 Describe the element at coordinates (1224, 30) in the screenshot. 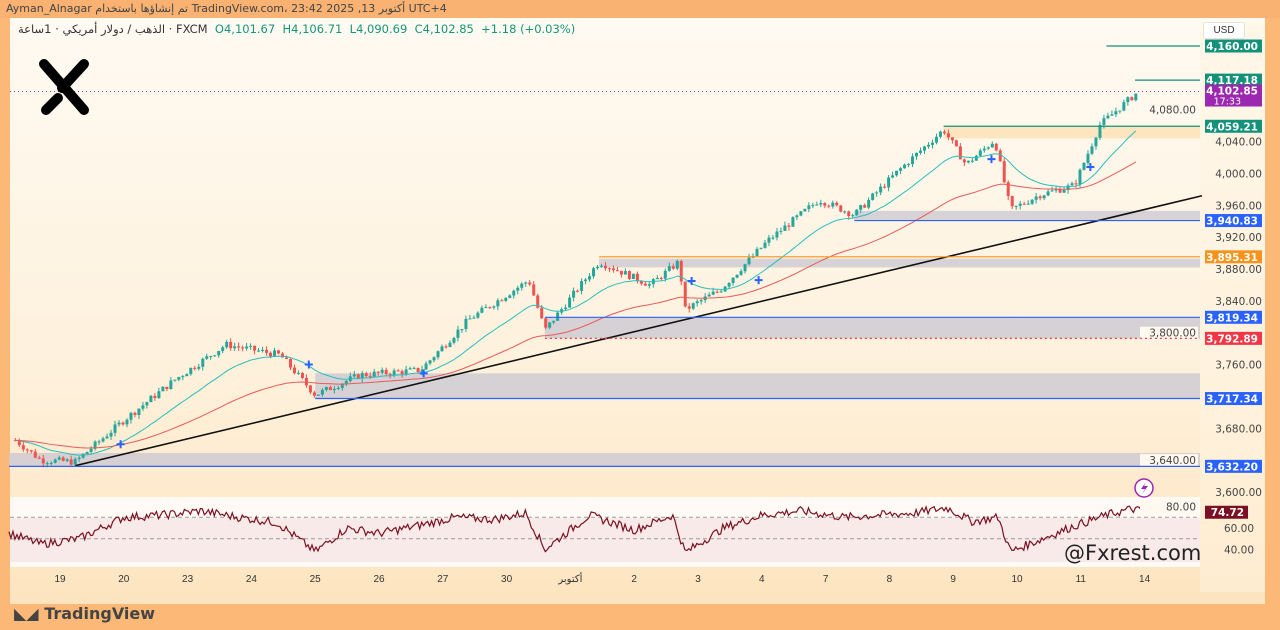

I see `currency-button: USD` at that location.